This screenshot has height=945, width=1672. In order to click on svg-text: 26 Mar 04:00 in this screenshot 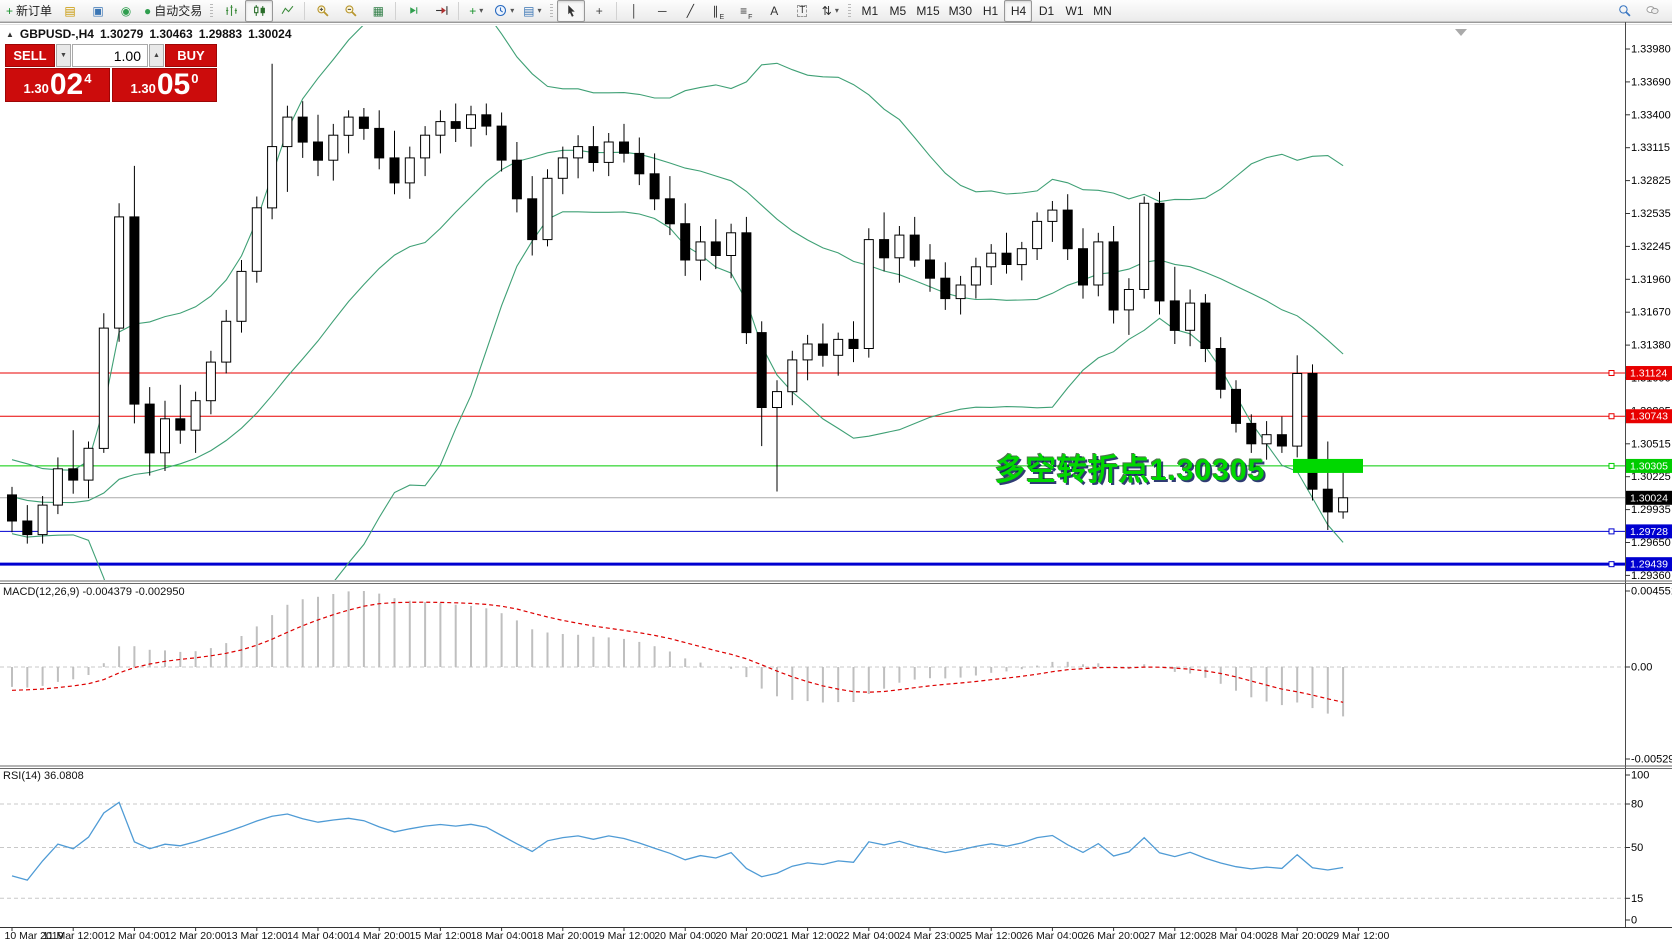, I will do `click(1052, 936)`.